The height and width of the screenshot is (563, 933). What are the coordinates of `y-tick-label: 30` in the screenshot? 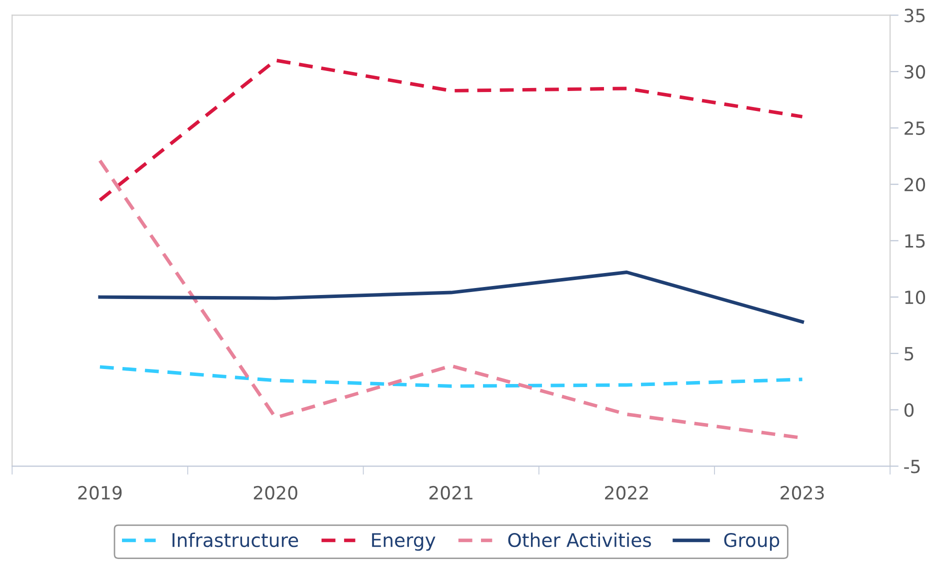 It's located at (915, 72).